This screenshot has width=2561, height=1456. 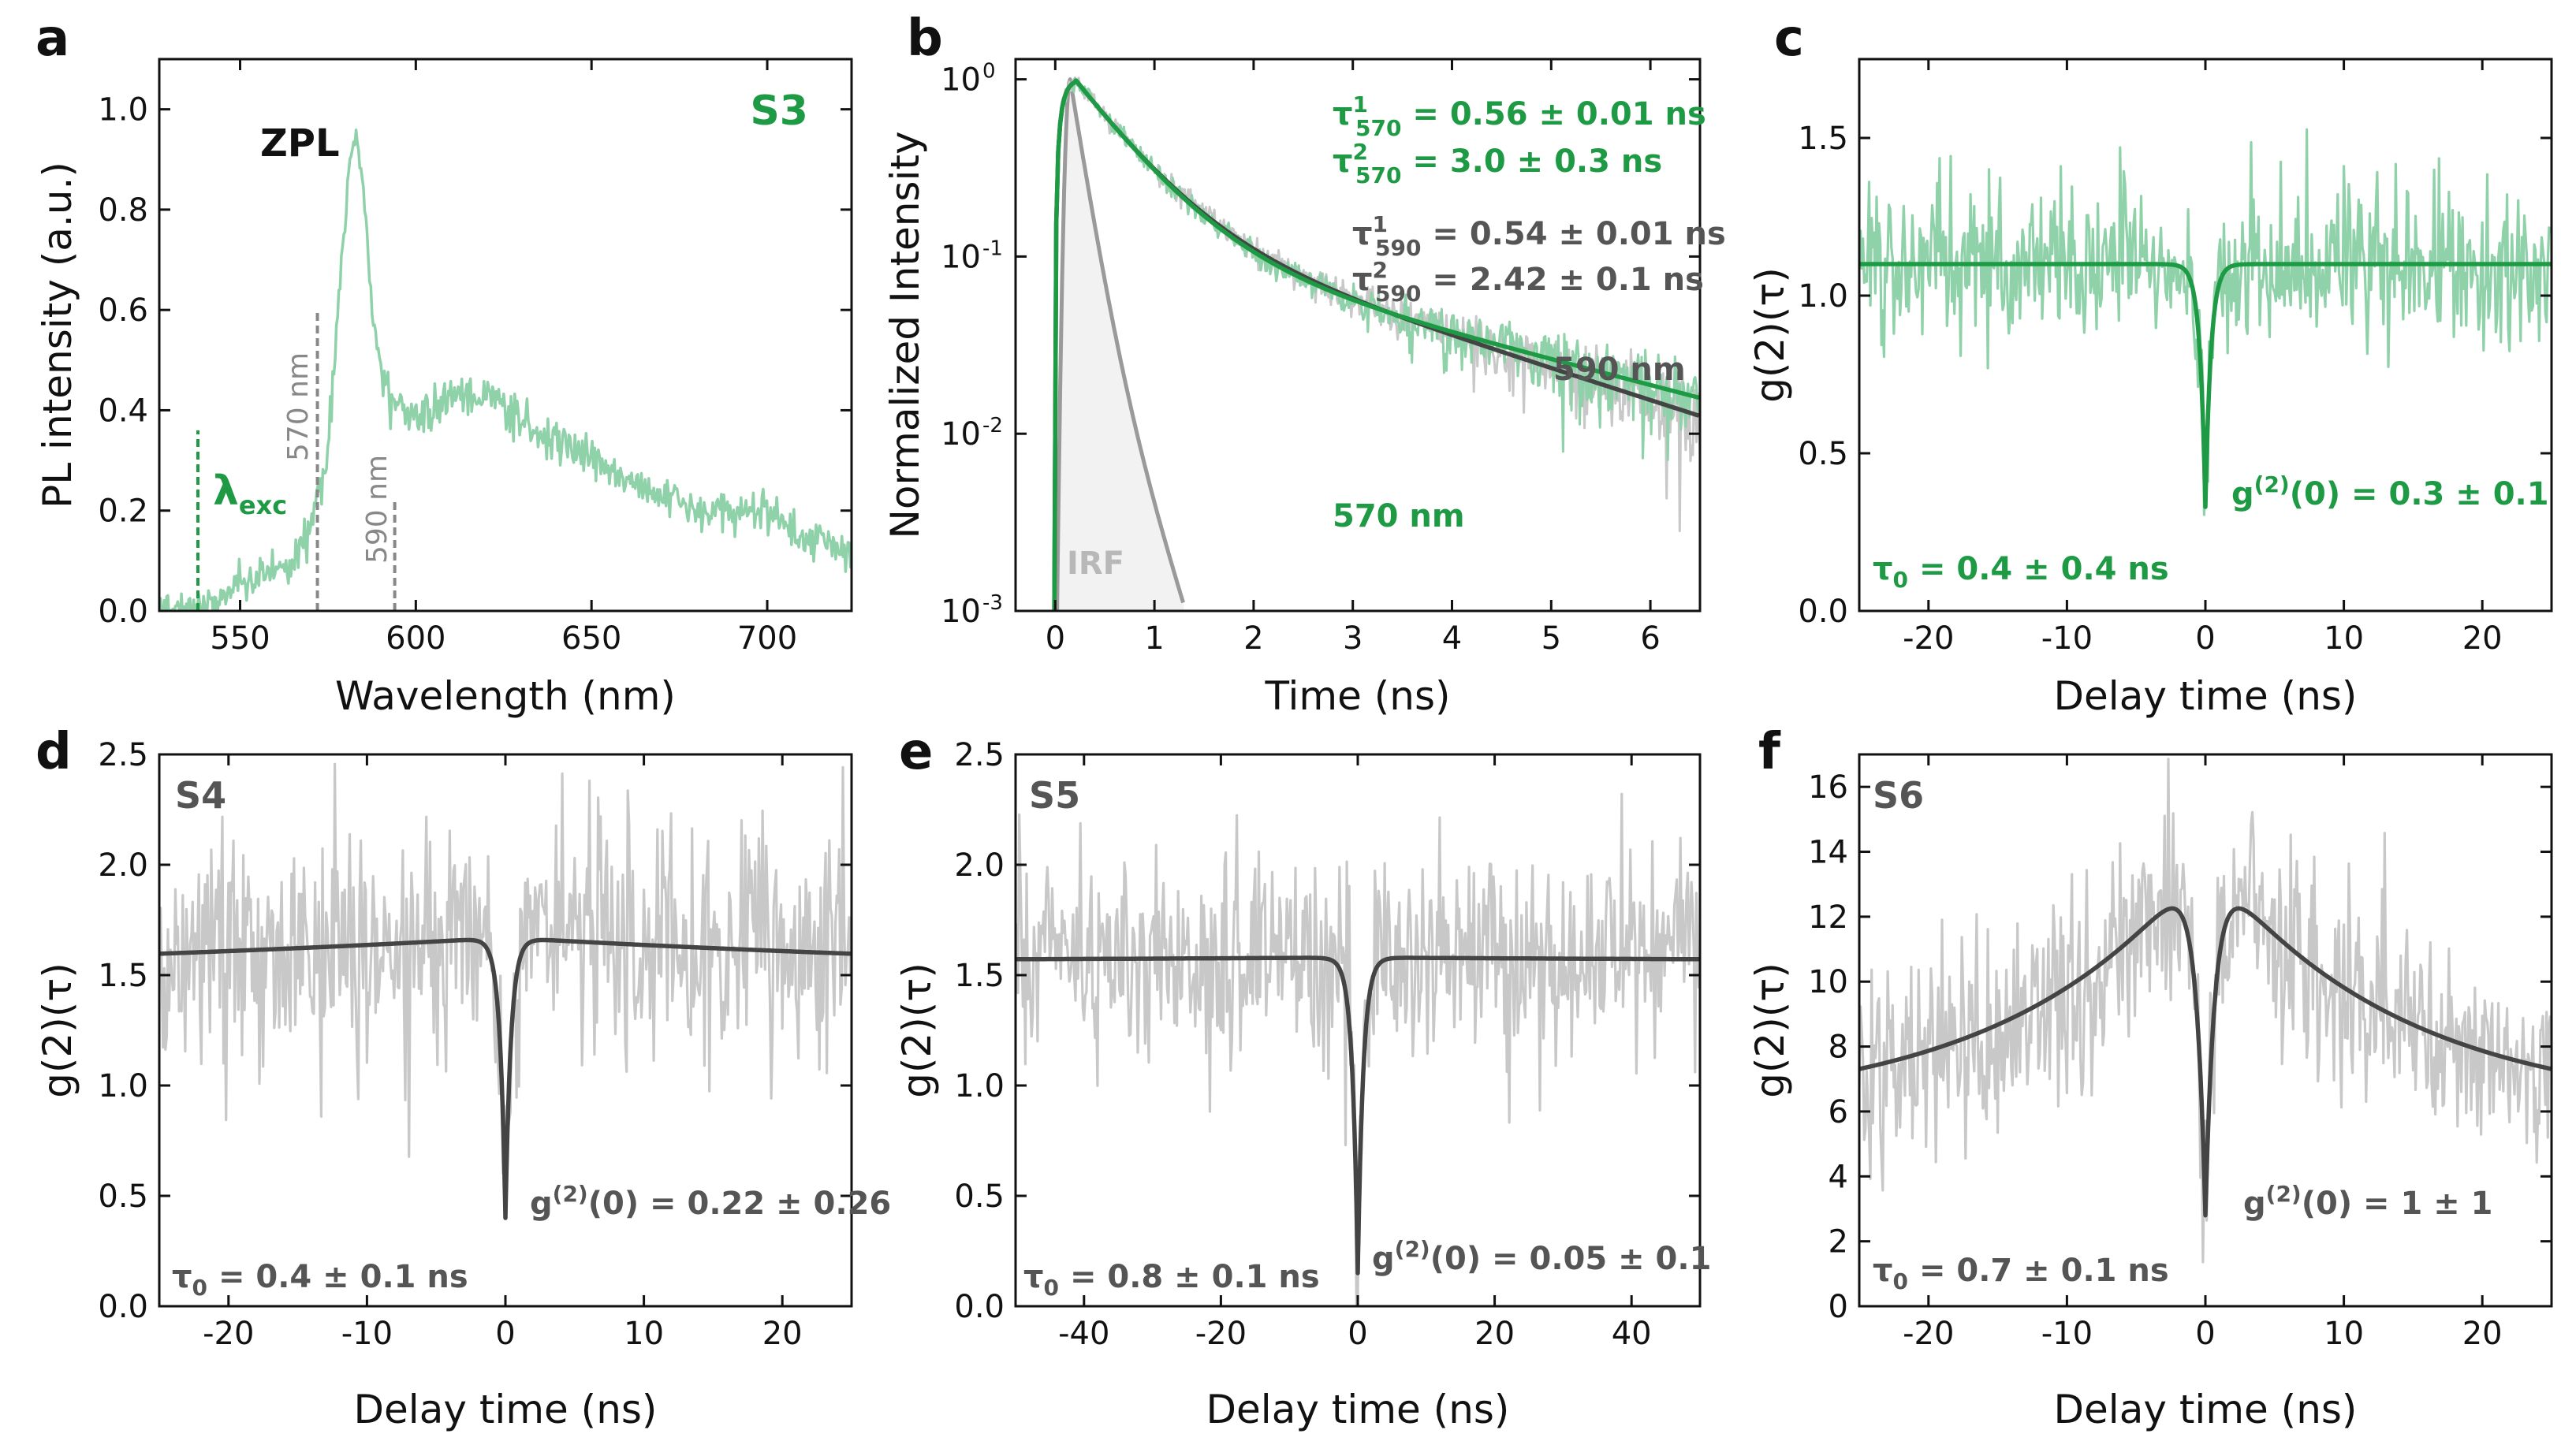 What do you see at coordinates (1528, 282) in the screenshot?
I see `tau2-590-text: τ2 590 = 2.42 ± 0.1 ns` at bounding box center [1528, 282].